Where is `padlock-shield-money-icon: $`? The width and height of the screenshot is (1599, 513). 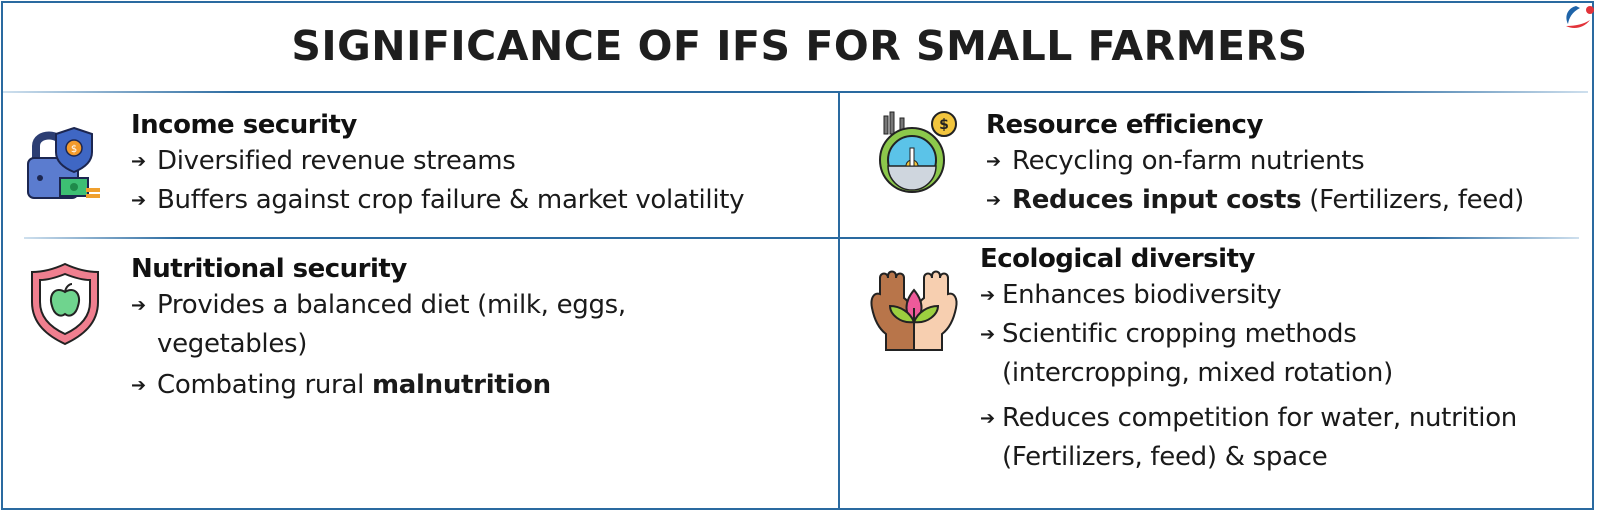
padlock-shield-money-icon: $ is located at coordinates (63, 162).